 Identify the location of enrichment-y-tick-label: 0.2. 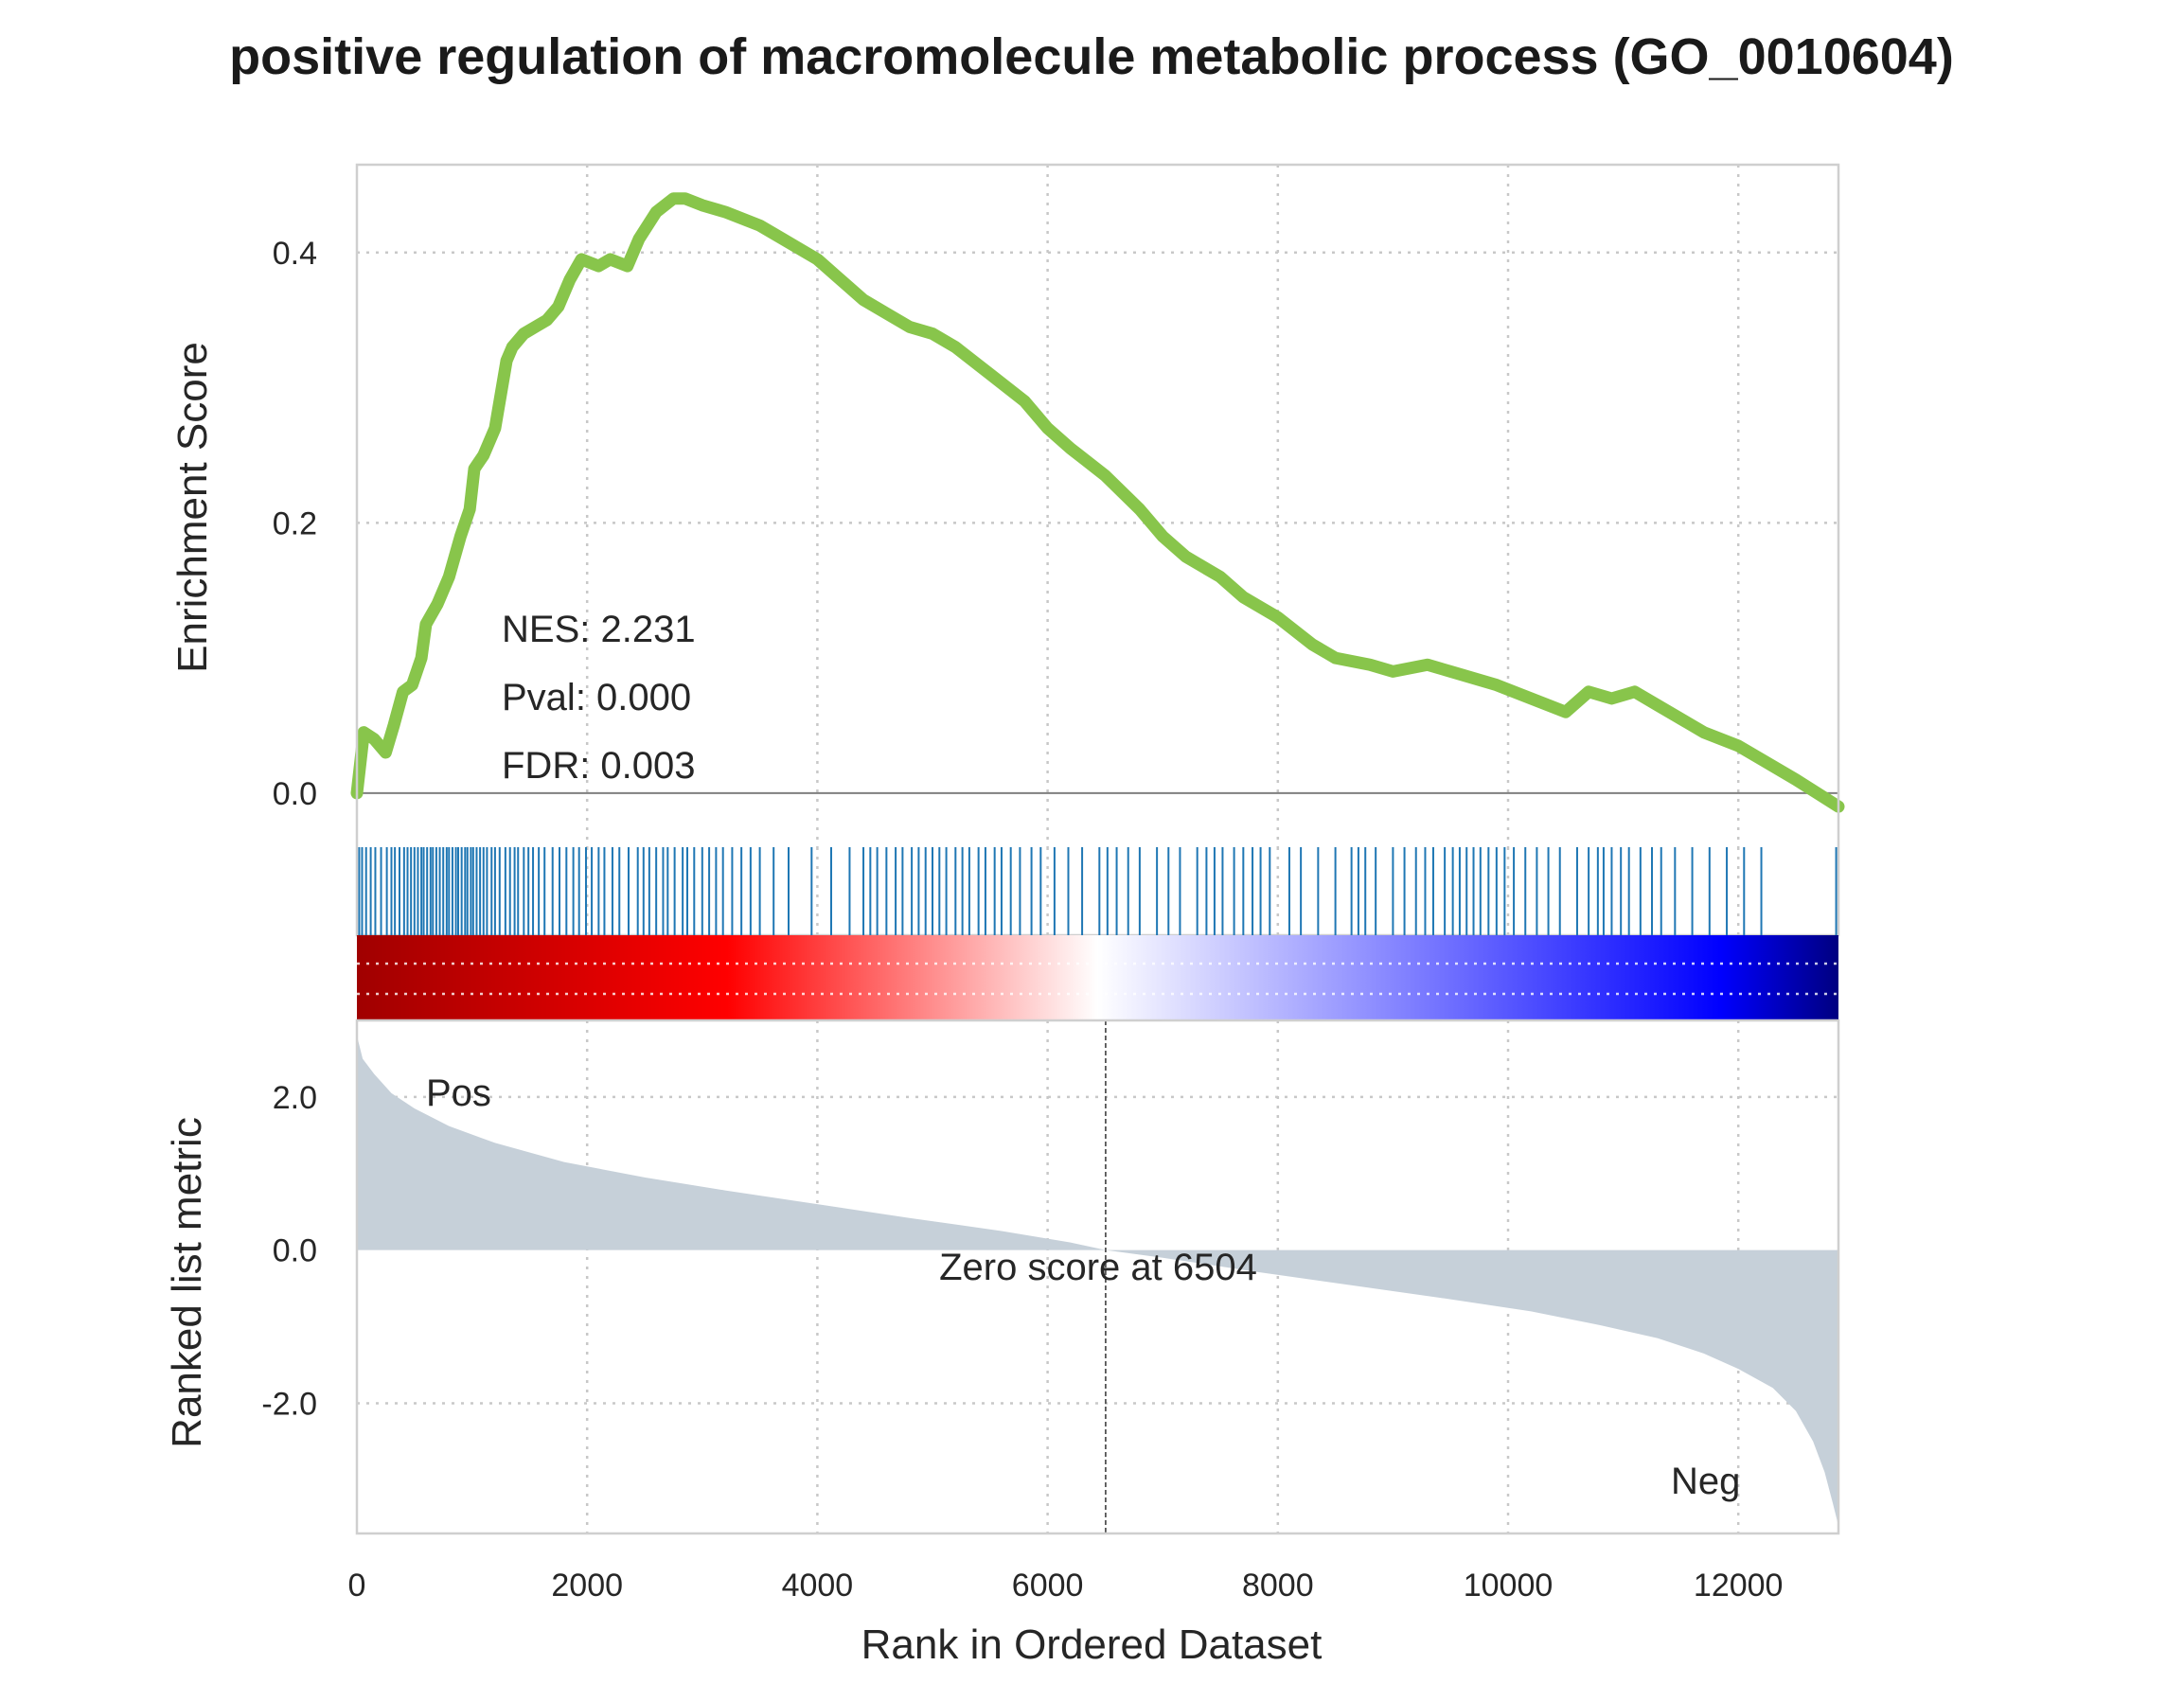
(295, 523).